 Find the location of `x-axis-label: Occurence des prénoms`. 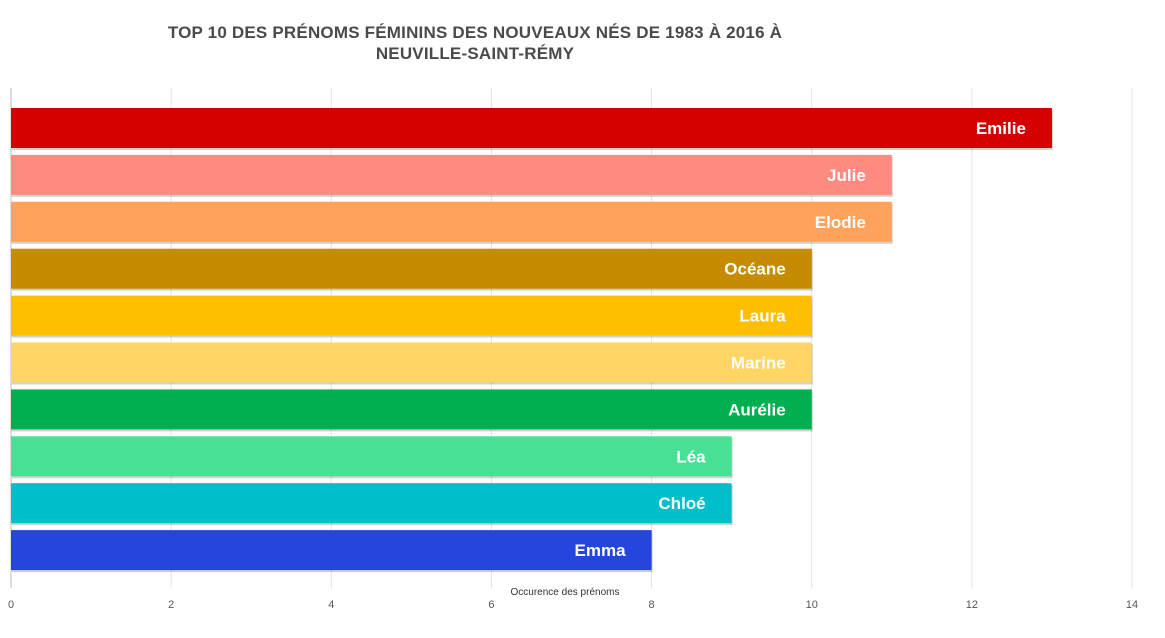

x-axis-label: Occurence des prénoms is located at coordinates (565, 592).